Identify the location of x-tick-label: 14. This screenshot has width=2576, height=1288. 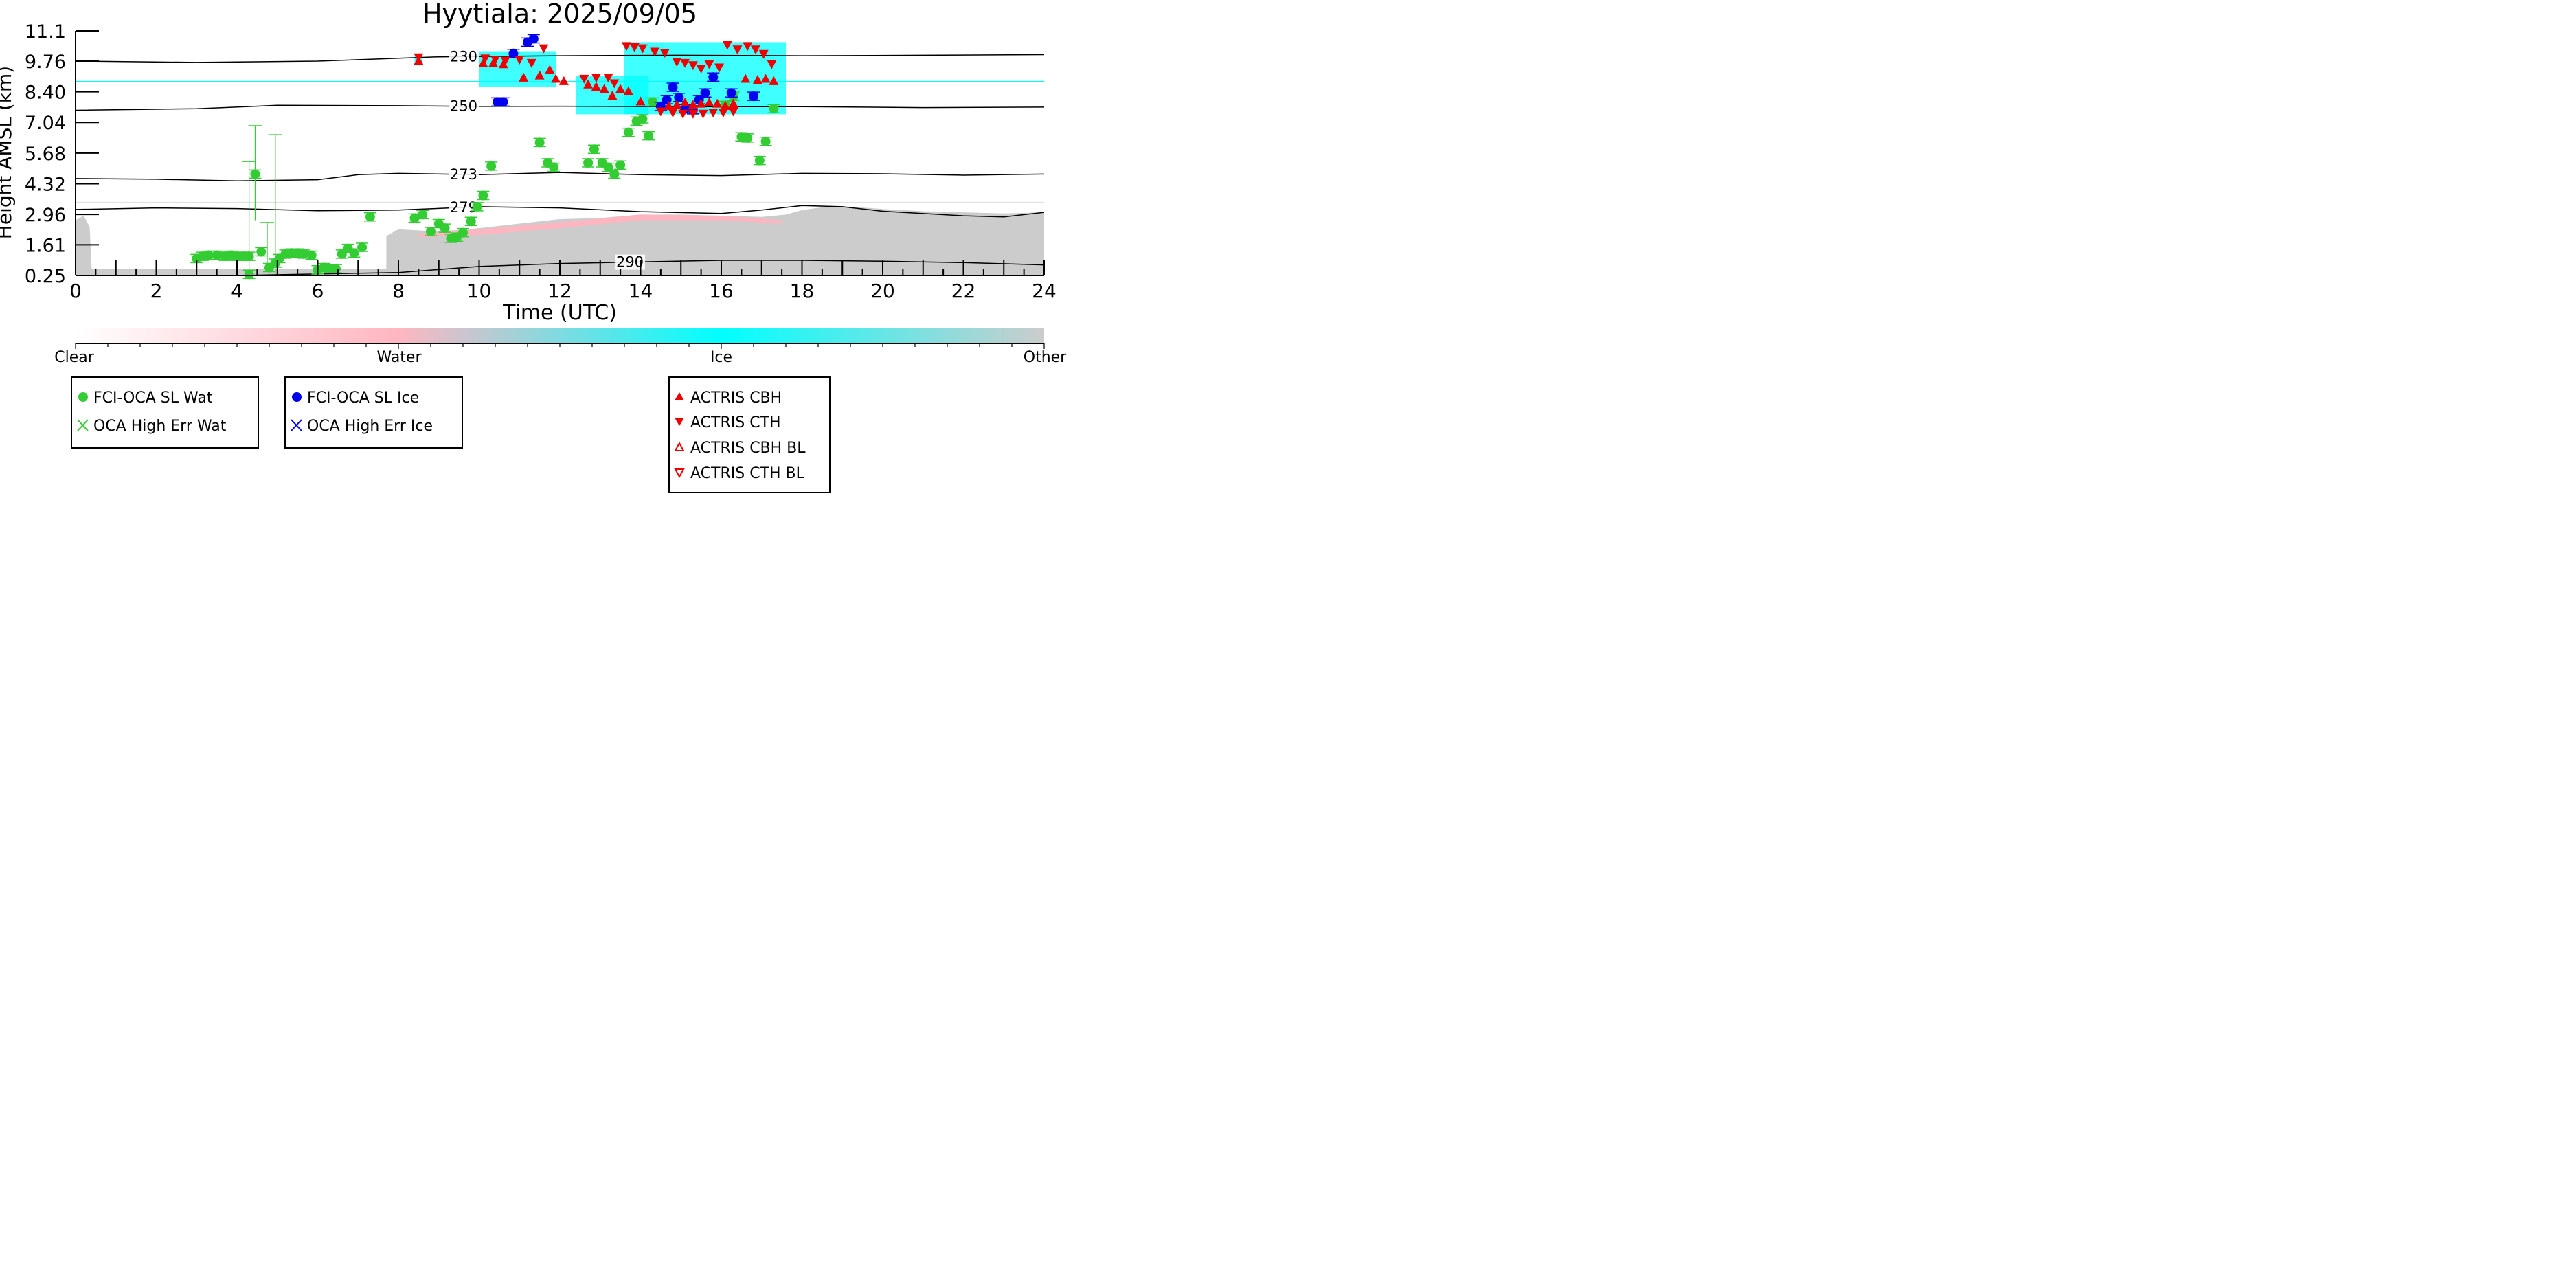
(641, 291).